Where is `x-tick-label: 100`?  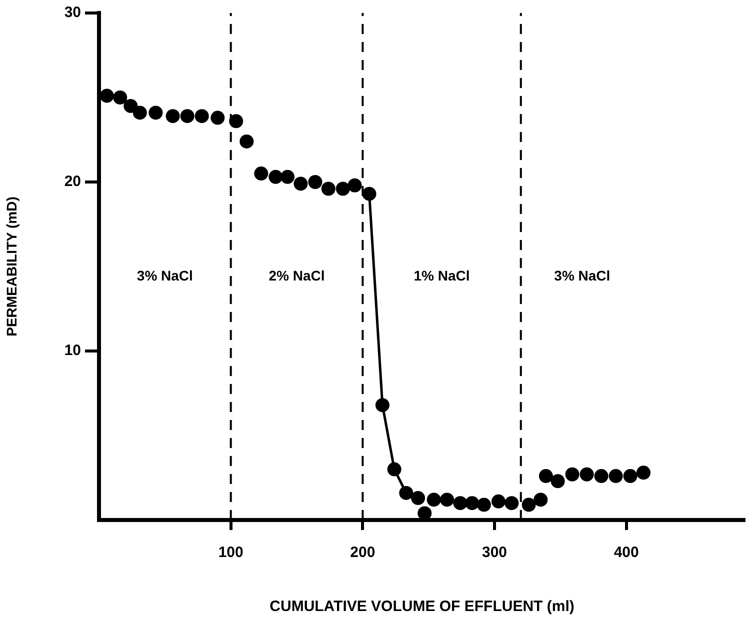
x-tick-label: 100 is located at coordinates (231, 553).